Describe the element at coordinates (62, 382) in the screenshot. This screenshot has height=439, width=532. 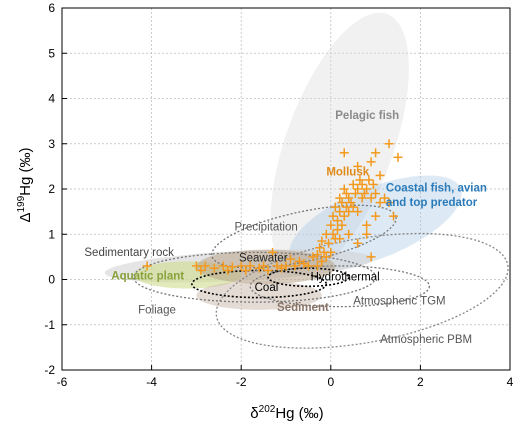
I see `x-tick-label: -6` at that location.